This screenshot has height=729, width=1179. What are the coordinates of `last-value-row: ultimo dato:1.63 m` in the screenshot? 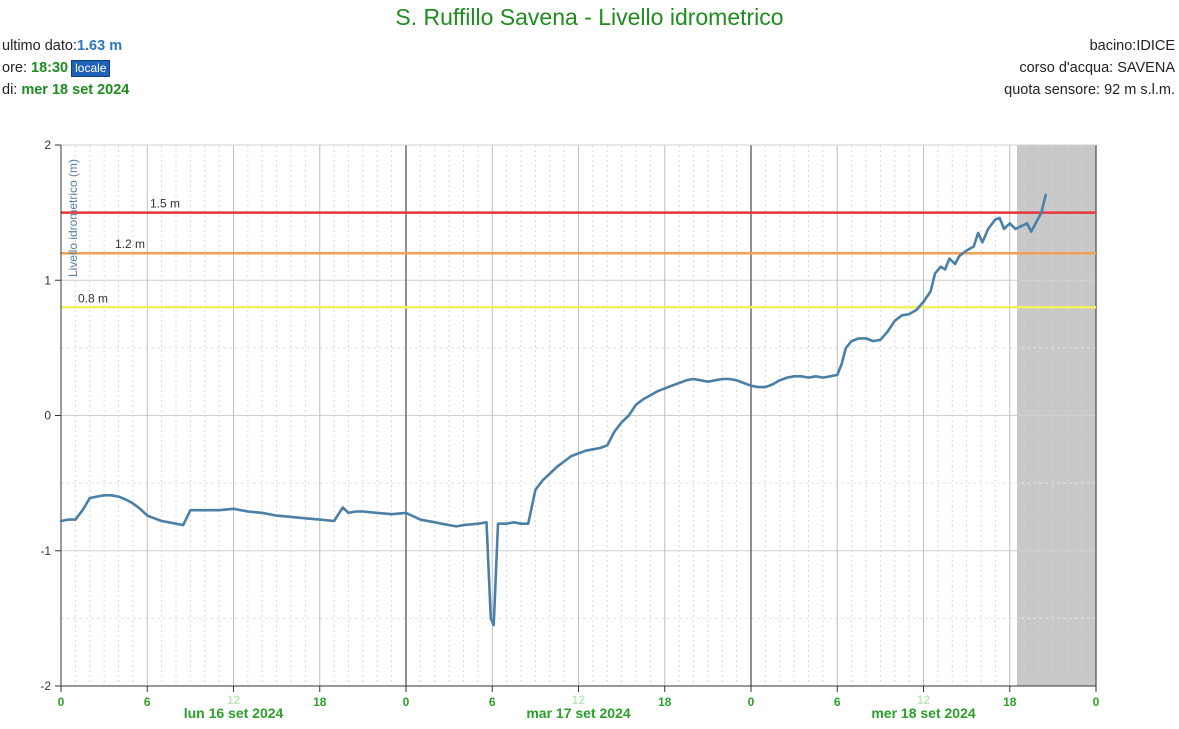 It's located at (62, 46).